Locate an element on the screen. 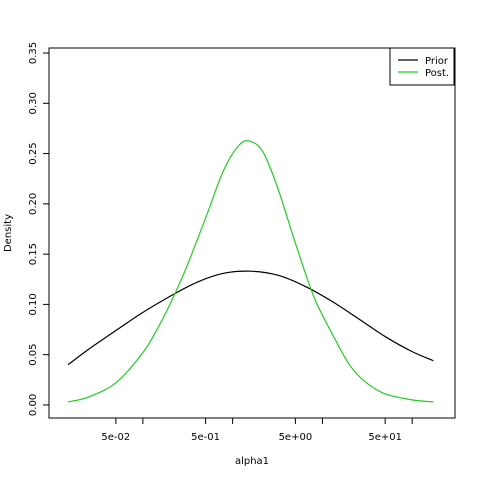 The width and height of the screenshot is (480, 480). y-tick-label: 0.05 is located at coordinates (33, 355).